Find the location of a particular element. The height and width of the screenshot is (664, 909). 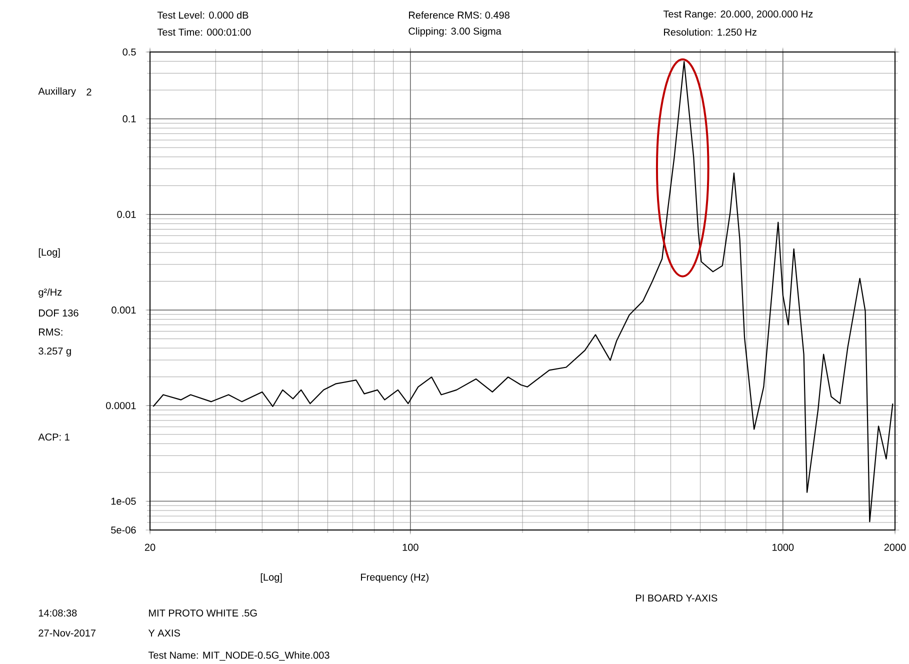

text: MIT PROTO WHITE .5G is located at coordinates (203, 613).